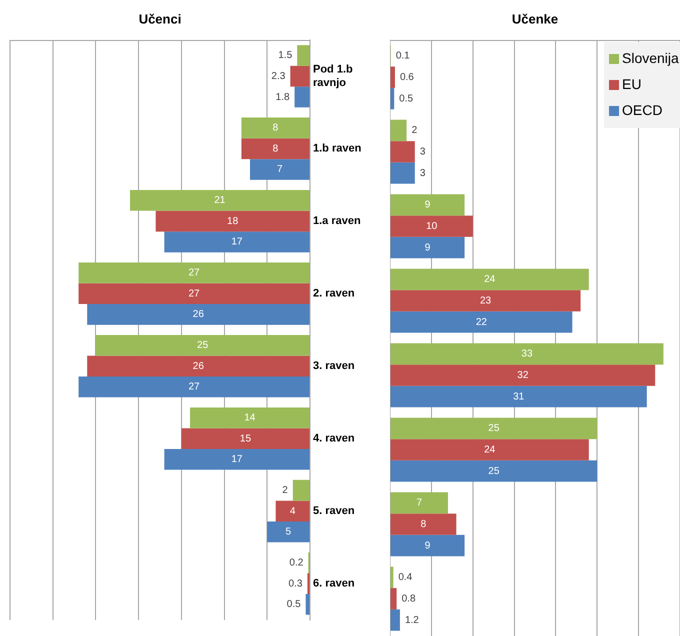  Describe the element at coordinates (406, 98) in the screenshot. I see `data-label: 0.5` at that location.